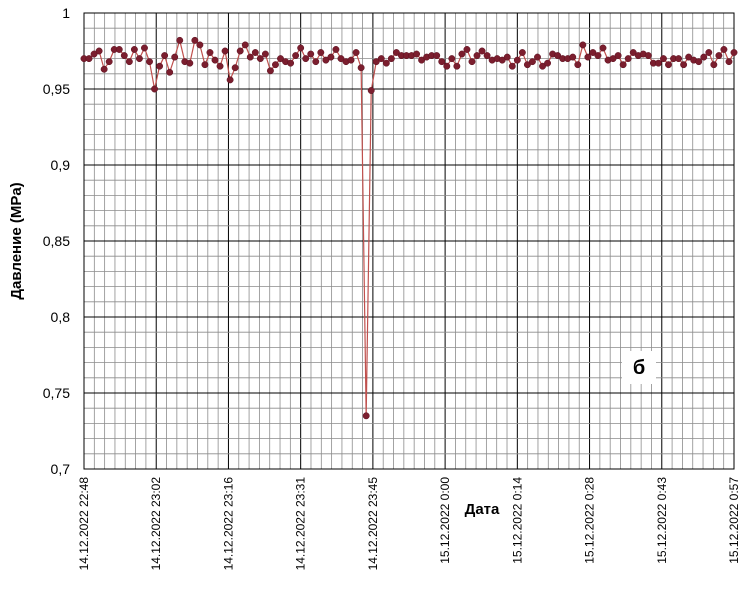 The height and width of the screenshot is (604, 741). What do you see at coordinates (61, 469) in the screenshot?
I see `y-tick-label: 0,7` at bounding box center [61, 469].